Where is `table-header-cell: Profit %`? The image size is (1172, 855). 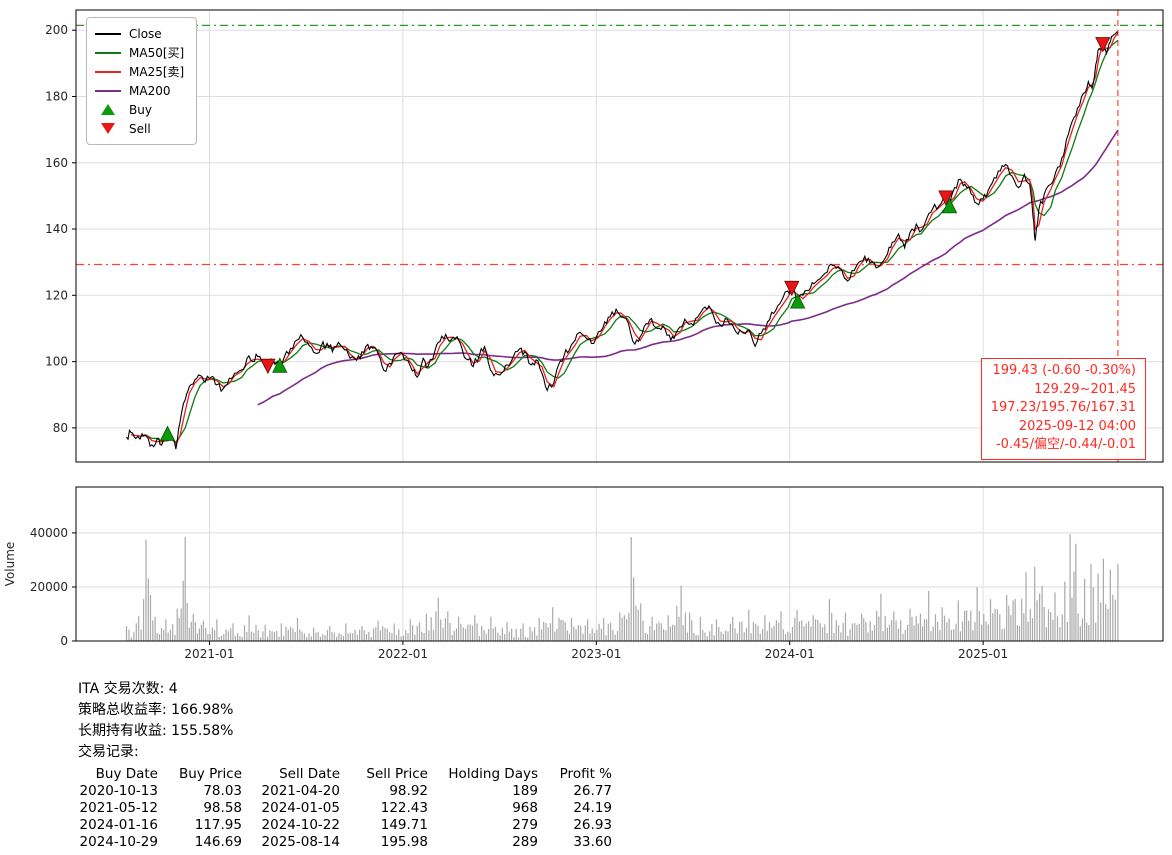
table-header-cell: Profit % is located at coordinates (585, 774).